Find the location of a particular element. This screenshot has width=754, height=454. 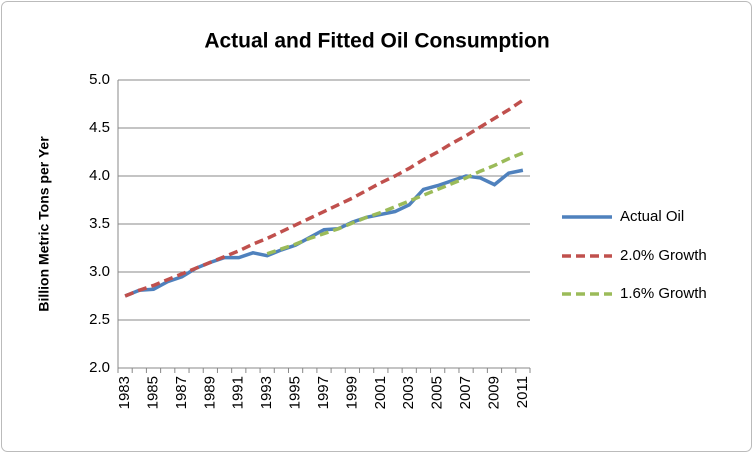

x-tick-label: 1999 is located at coordinates (351, 392).